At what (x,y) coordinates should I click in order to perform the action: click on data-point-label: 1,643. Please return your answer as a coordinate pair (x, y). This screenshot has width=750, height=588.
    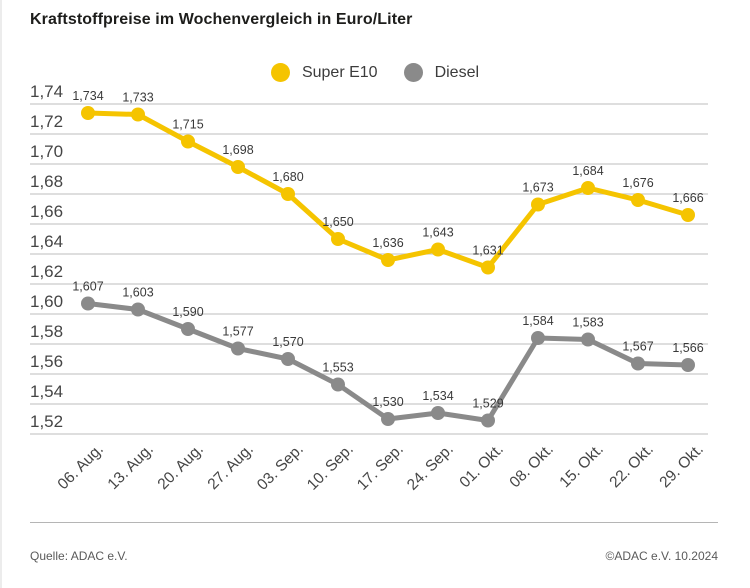
    Looking at the image, I should click on (437, 233).